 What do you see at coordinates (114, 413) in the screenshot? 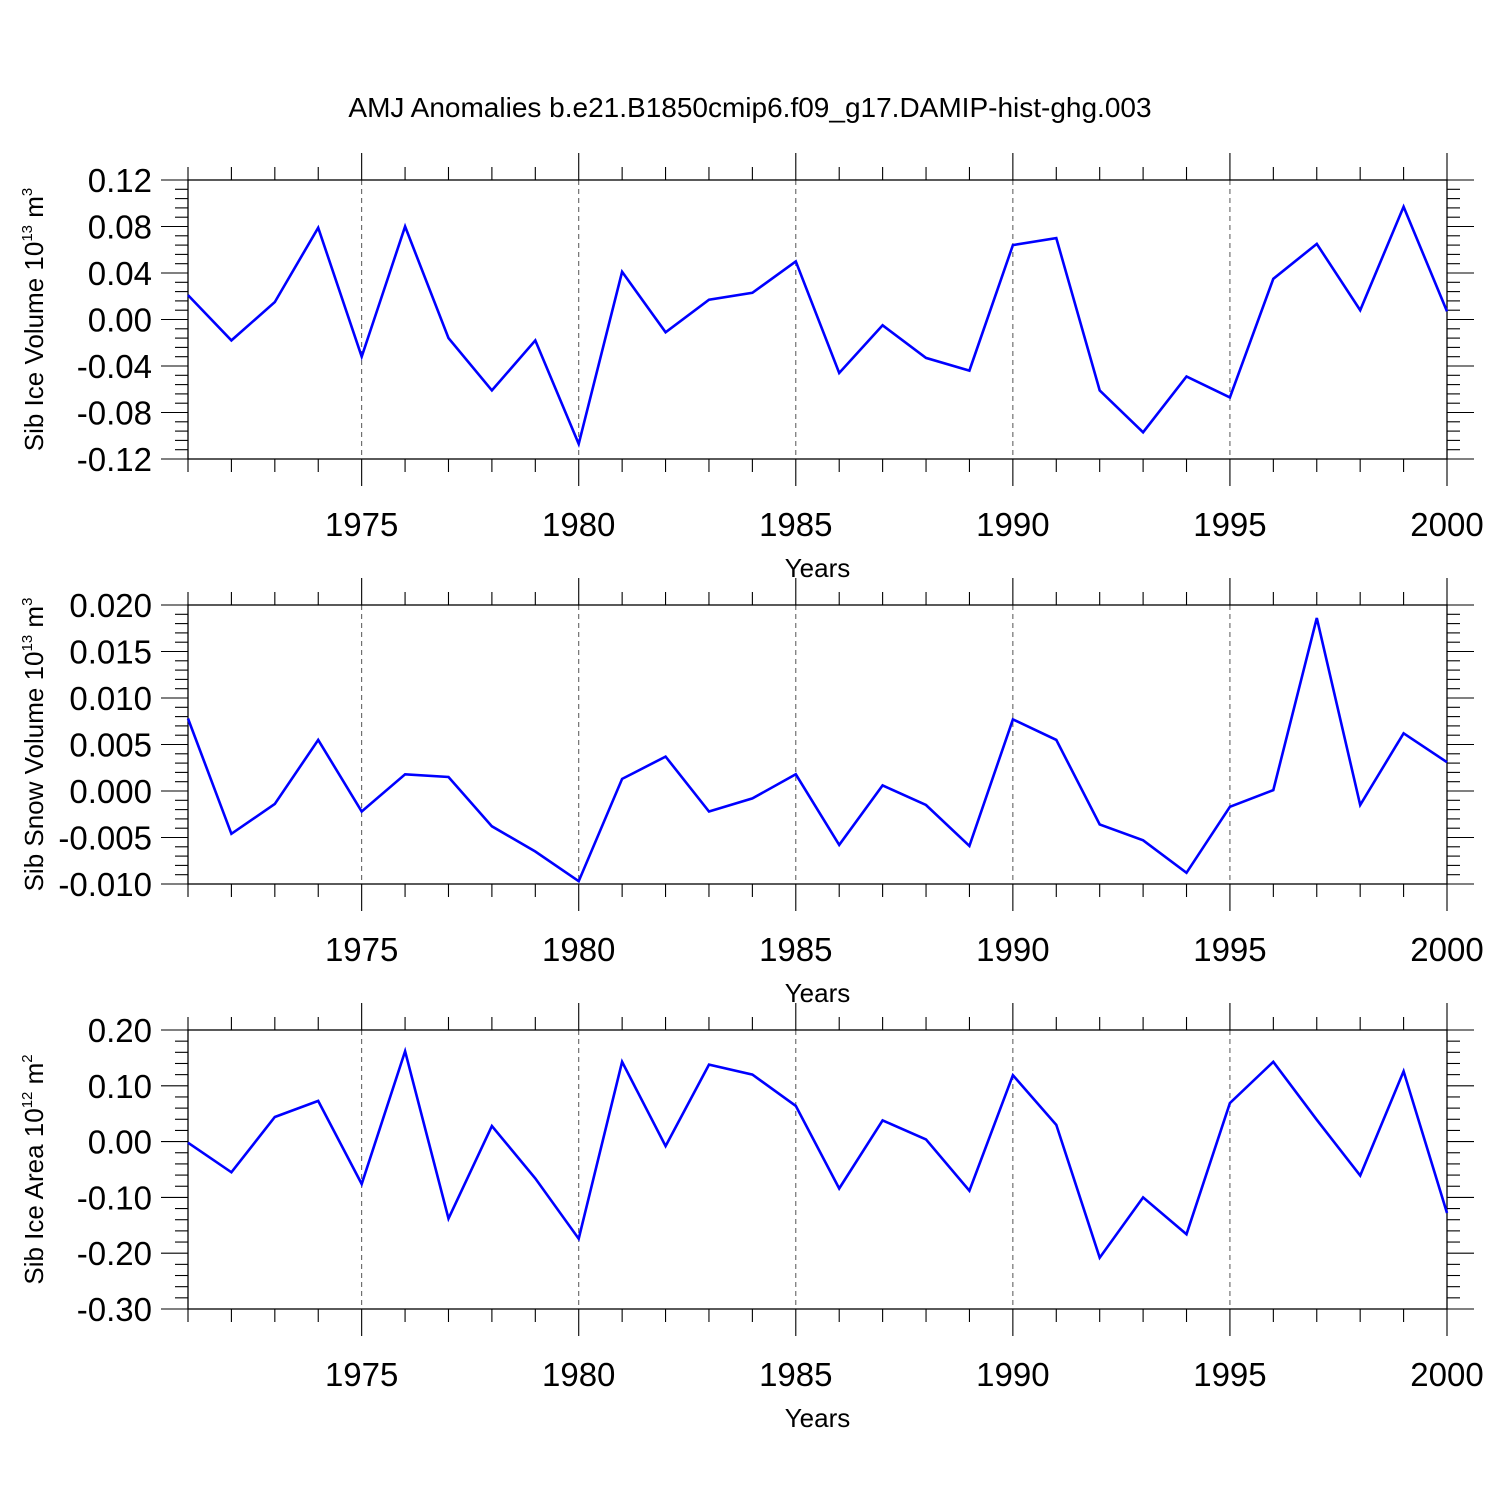
I see `y-tick-label: -0.08` at bounding box center [114, 413].